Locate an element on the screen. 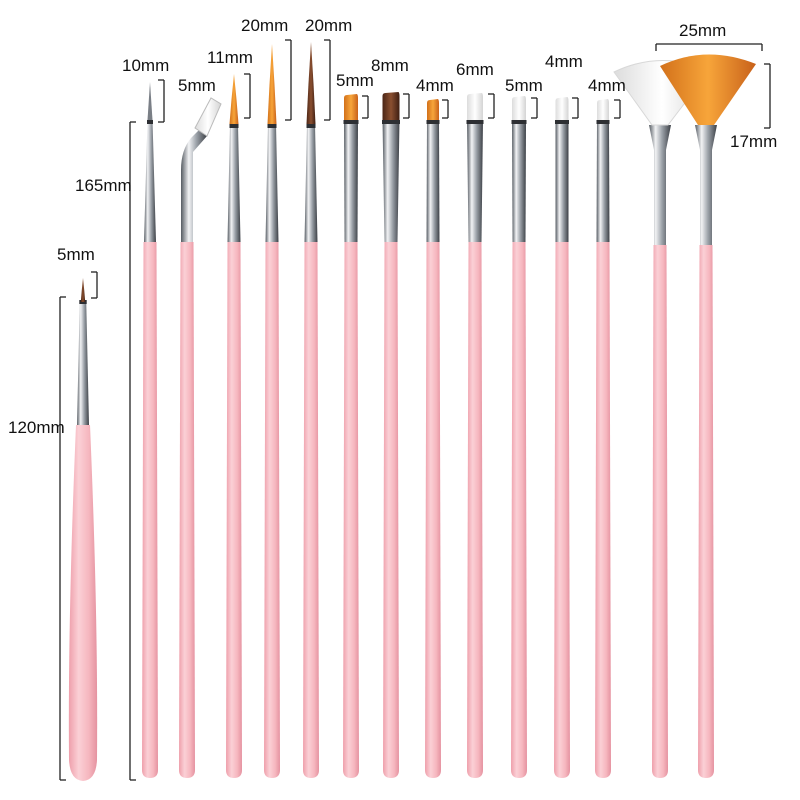 This screenshot has height=800, width=800. brush-12-ferrule is located at coordinates (603, 181).